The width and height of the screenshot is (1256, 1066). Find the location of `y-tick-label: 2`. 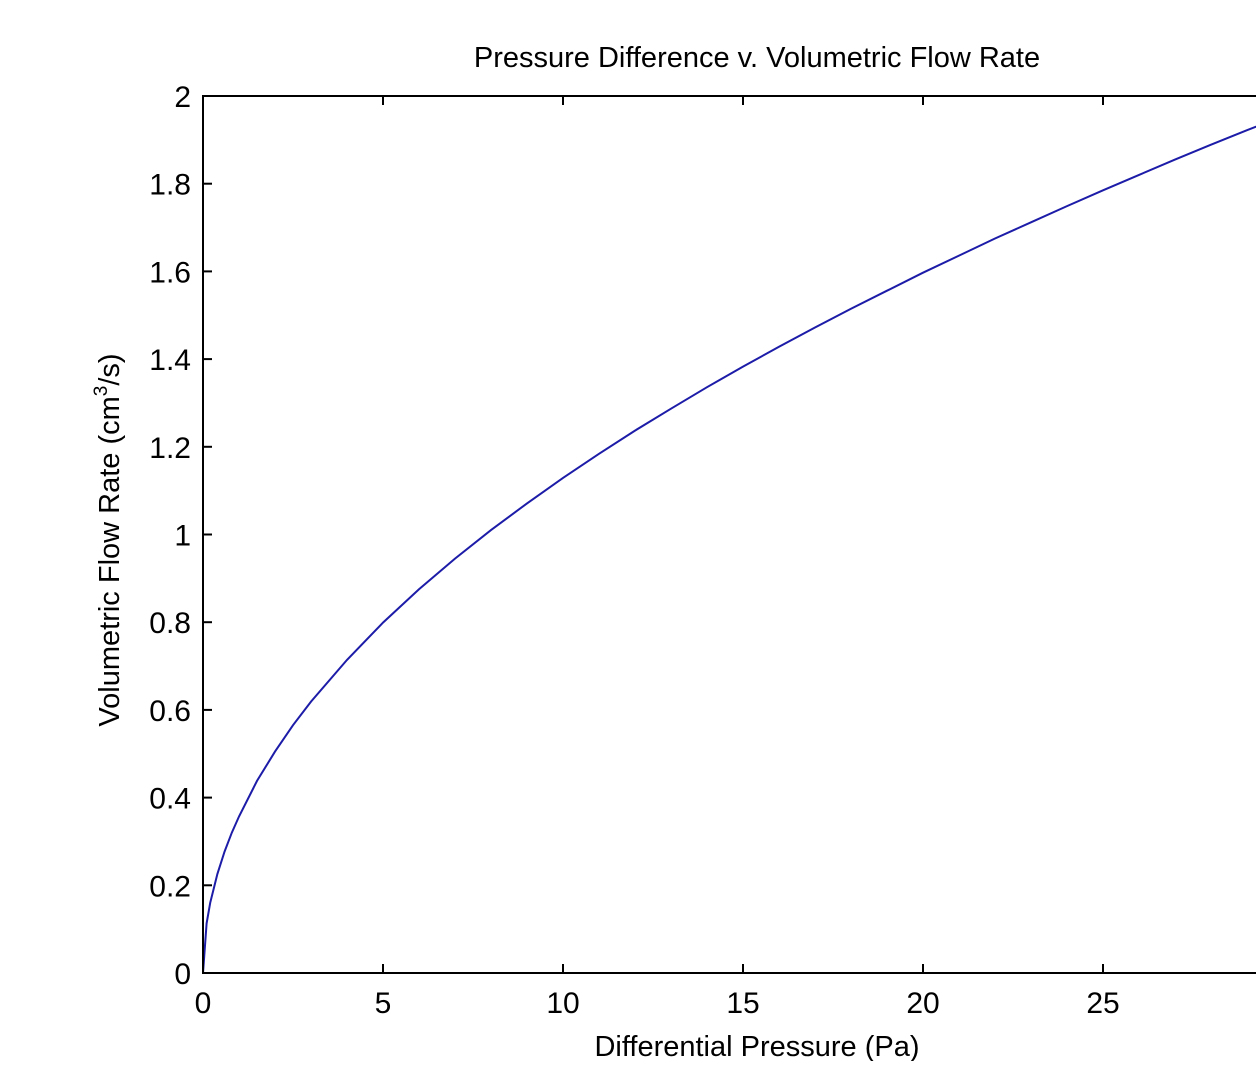

y-tick-label: 2 is located at coordinates (182, 97).